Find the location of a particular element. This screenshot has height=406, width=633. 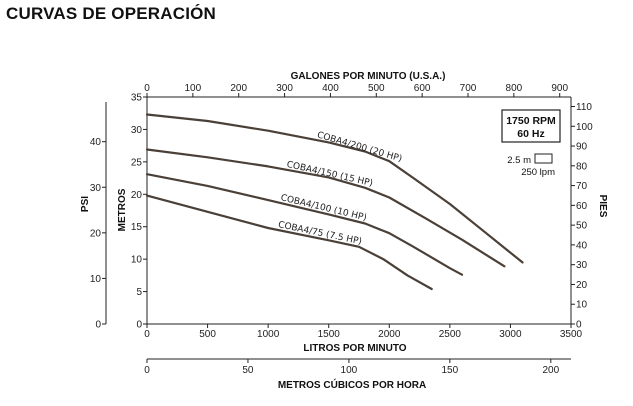

gpm-tick-label: 100 is located at coordinates (193, 88).